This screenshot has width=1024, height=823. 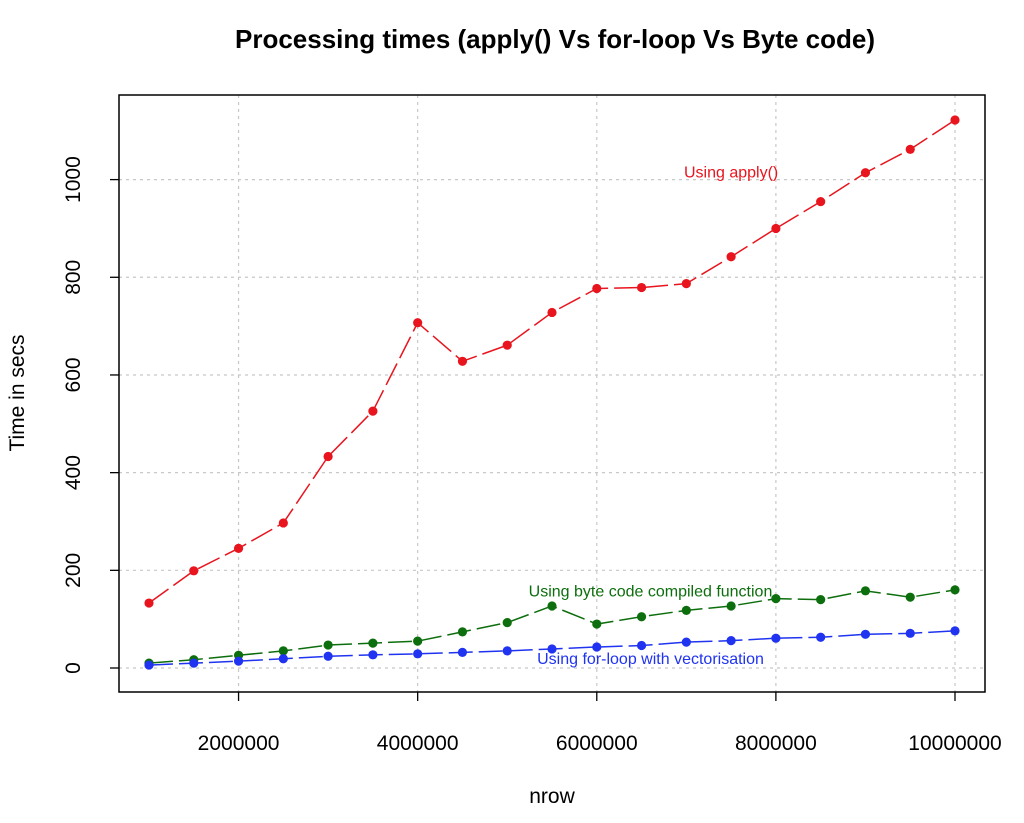 I want to click on y-tick-label: 400, so click(x=73, y=472).